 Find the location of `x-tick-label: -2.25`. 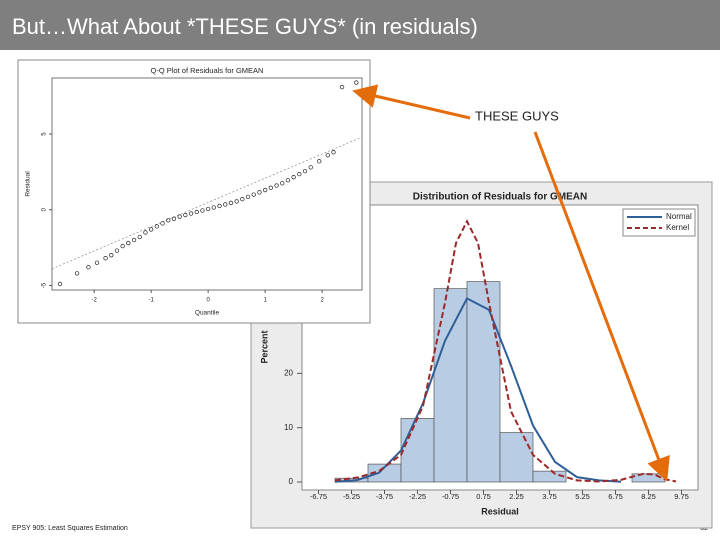

x-tick-label: -2.25 is located at coordinates (417, 496).